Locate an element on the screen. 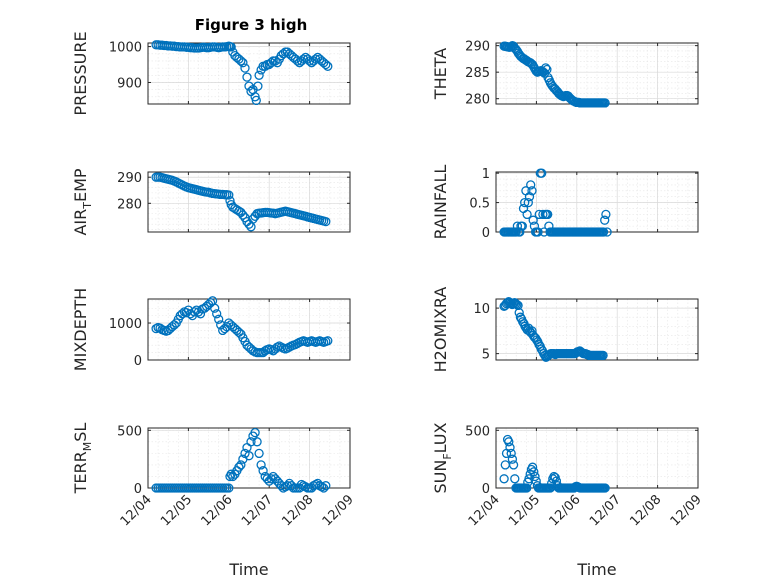 This screenshot has height=583, width=778. y-tick-label: 500 is located at coordinates (477, 431).